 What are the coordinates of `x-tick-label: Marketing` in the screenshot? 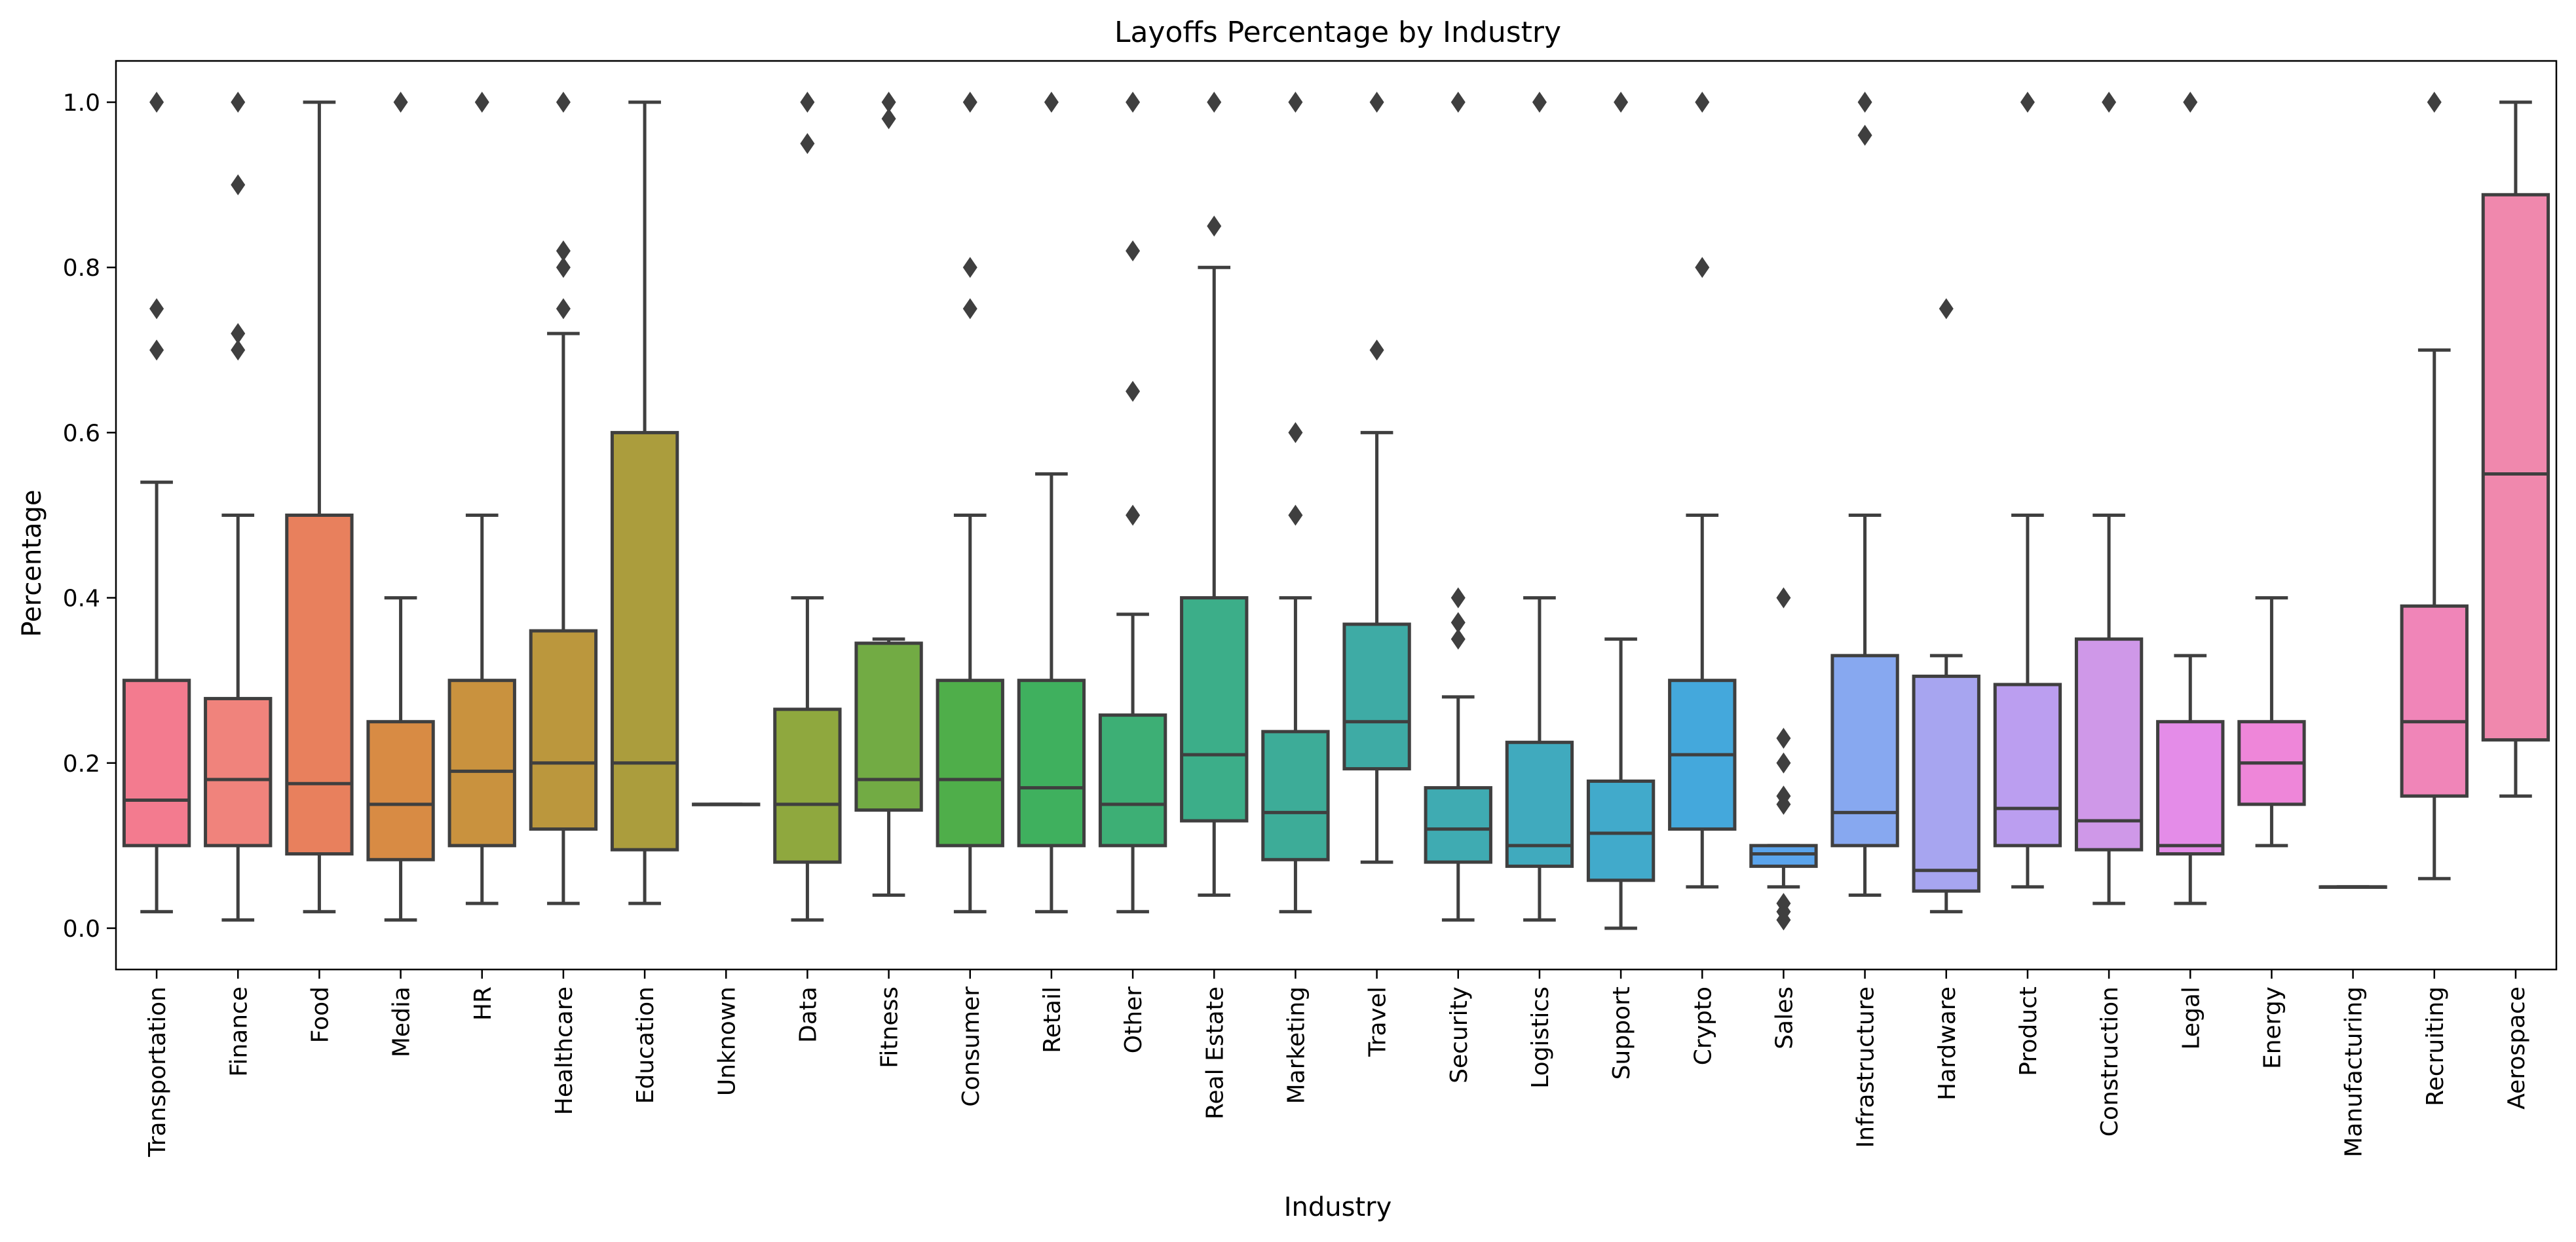 It's located at (1296, 1045).